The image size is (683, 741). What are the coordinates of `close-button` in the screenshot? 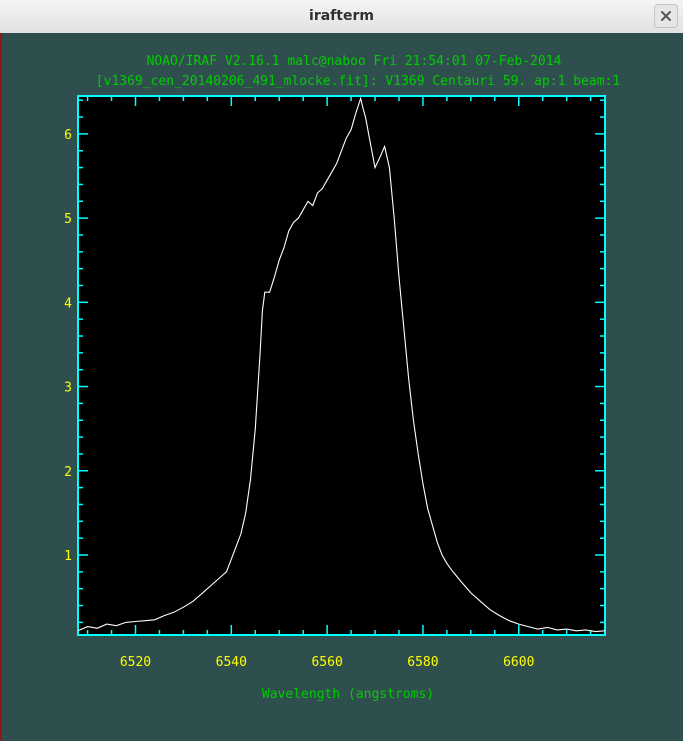 It's located at (666, 16).